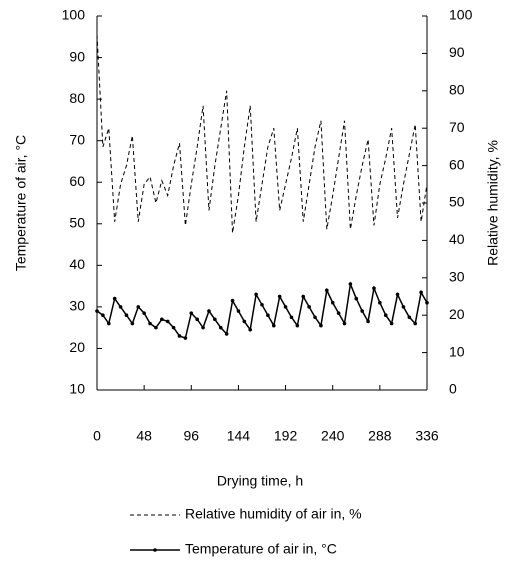 The image size is (508, 574). Describe the element at coordinates (77, 56) in the screenshot. I see `y-tick-label: 90` at that location.